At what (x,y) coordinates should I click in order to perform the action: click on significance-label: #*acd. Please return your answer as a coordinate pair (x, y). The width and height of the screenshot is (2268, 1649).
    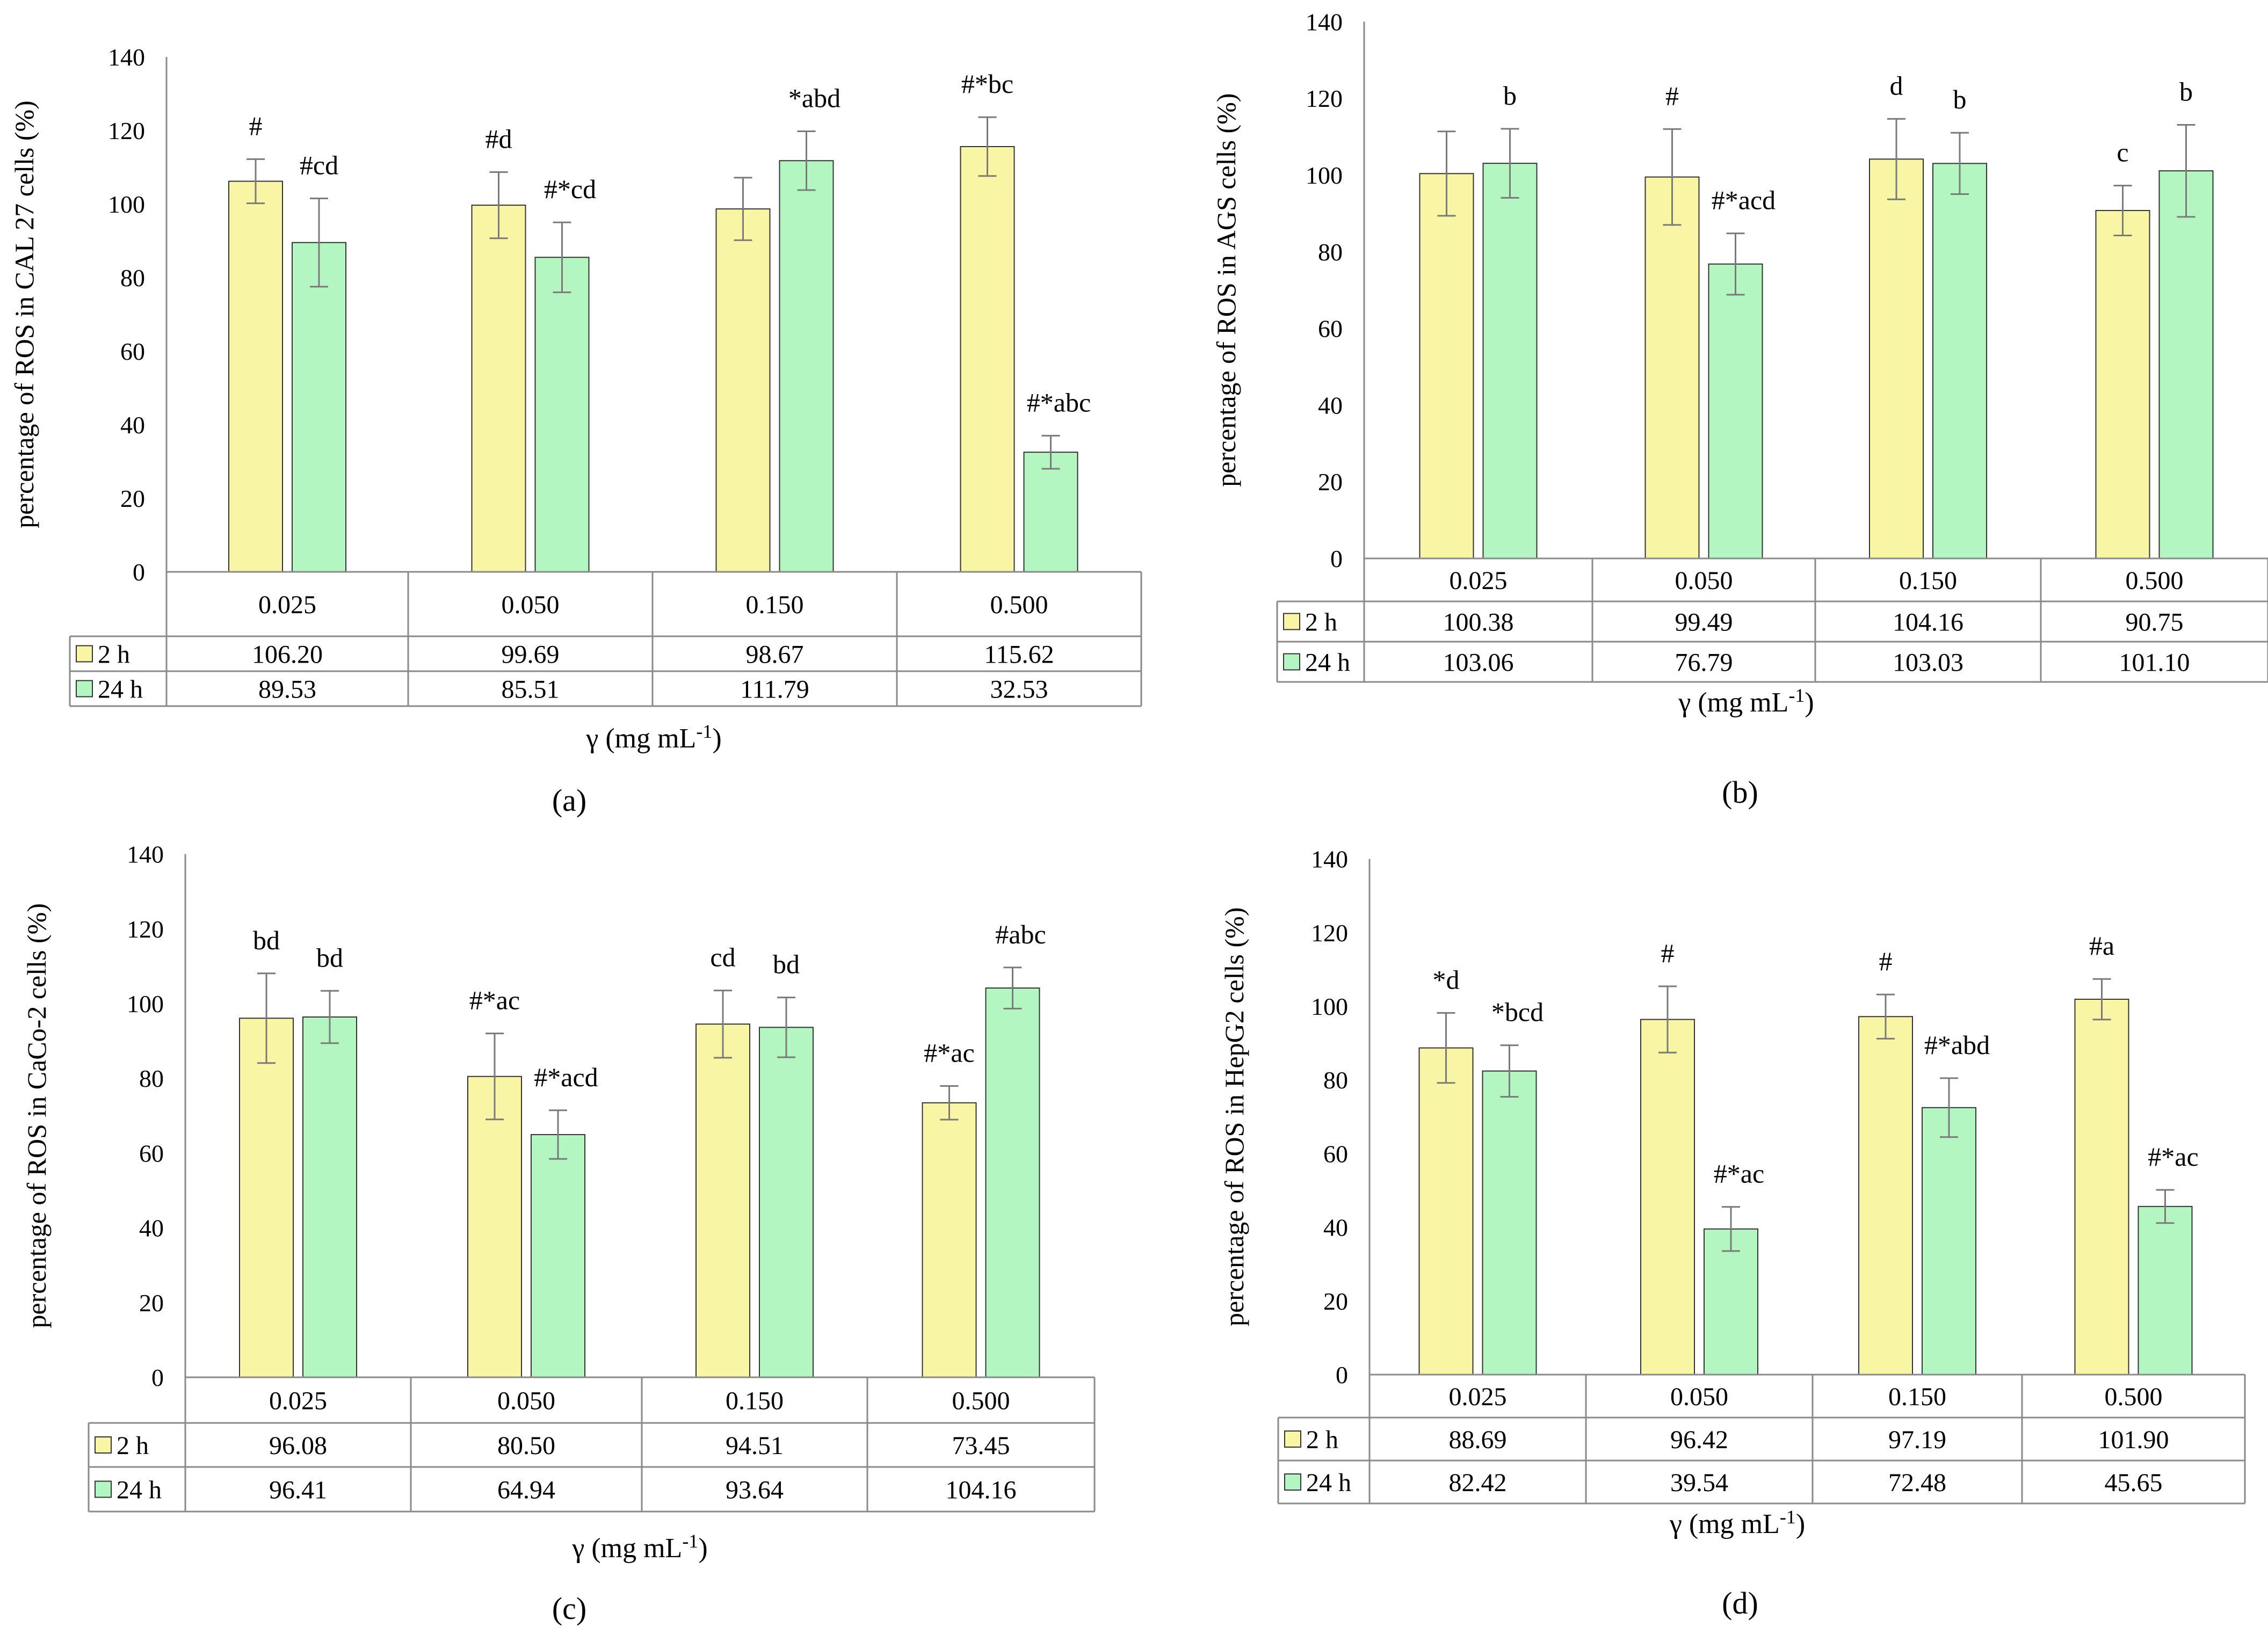
    Looking at the image, I should click on (1744, 200).